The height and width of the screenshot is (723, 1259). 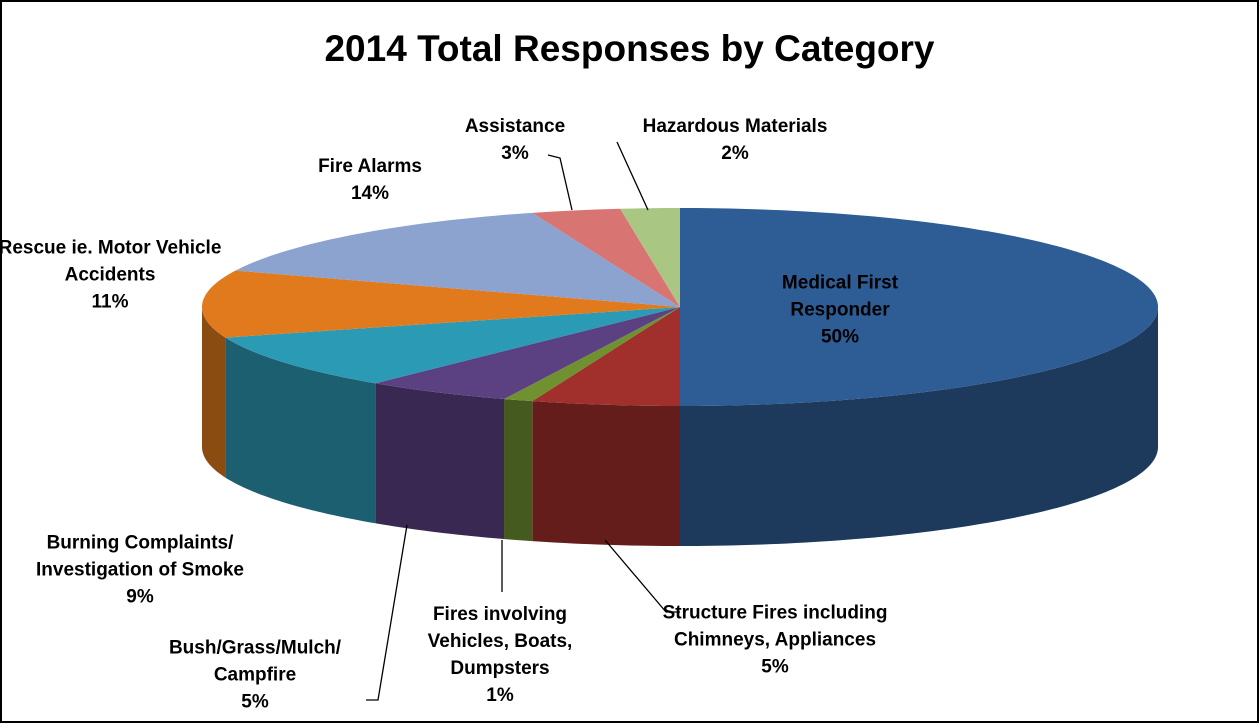 What do you see at coordinates (111, 261) in the screenshot?
I see `category-label: Rescue ie. Motor Vehicle Accidents` at bounding box center [111, 261].